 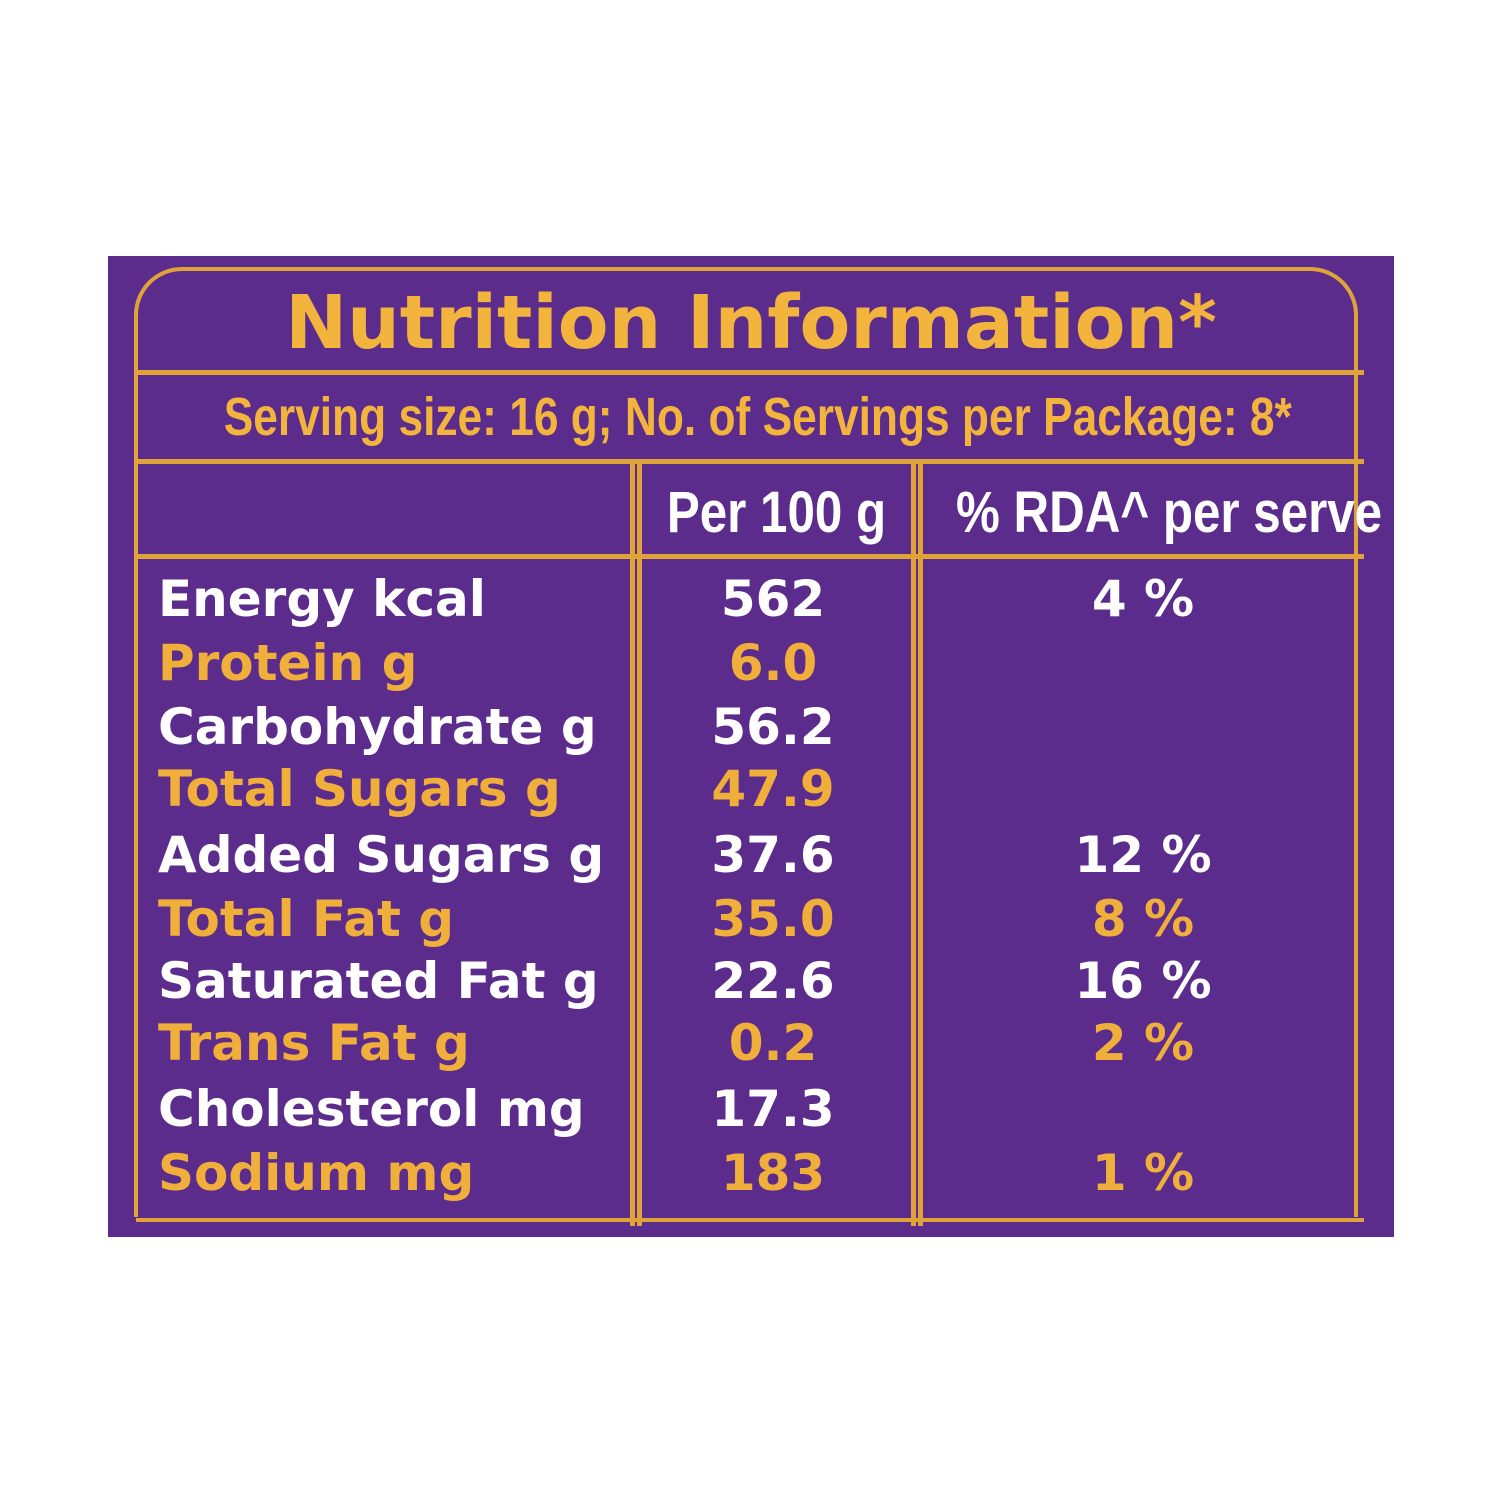 I want to click on table-row: Trans Fat g 0.2 2 %, so click(x=751, y=1043).